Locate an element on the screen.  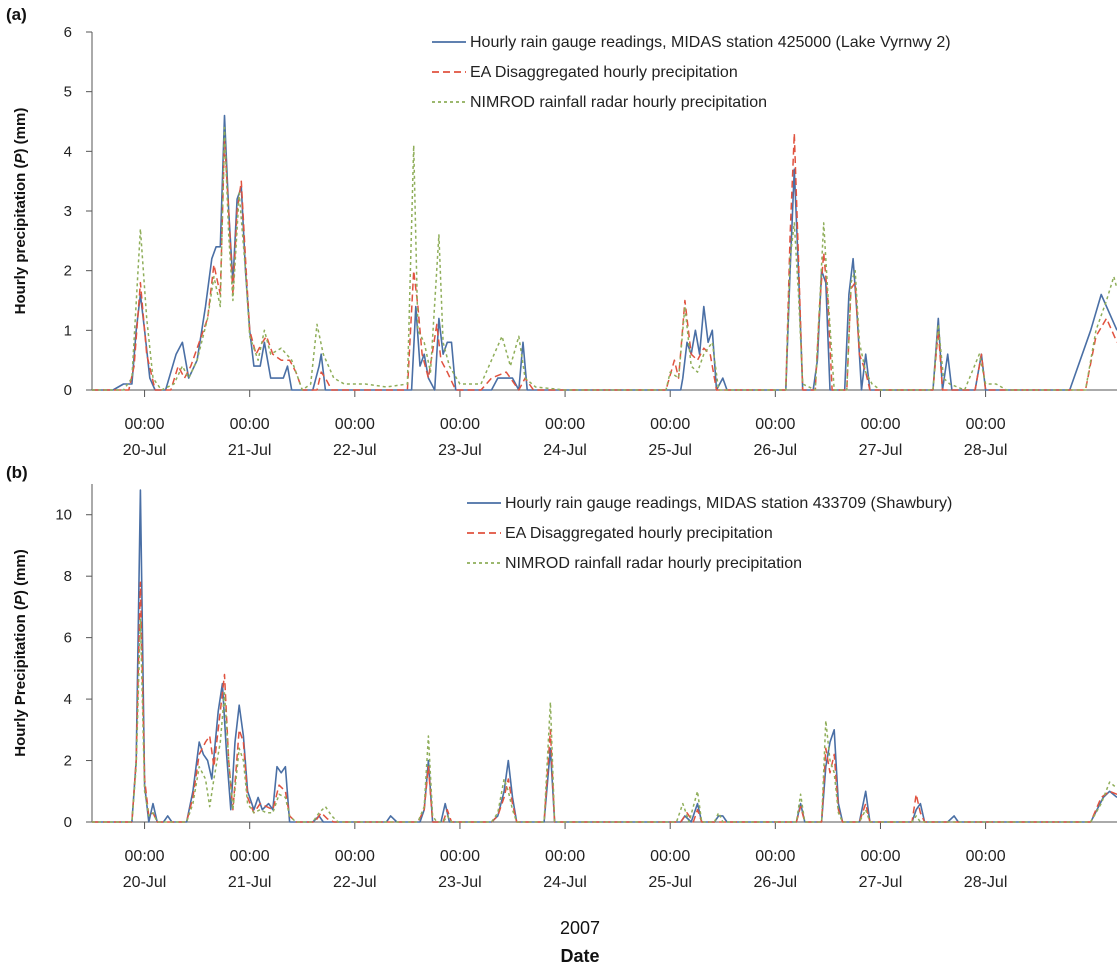
y-tick-label: 3 is located at coordinates (68, 211).